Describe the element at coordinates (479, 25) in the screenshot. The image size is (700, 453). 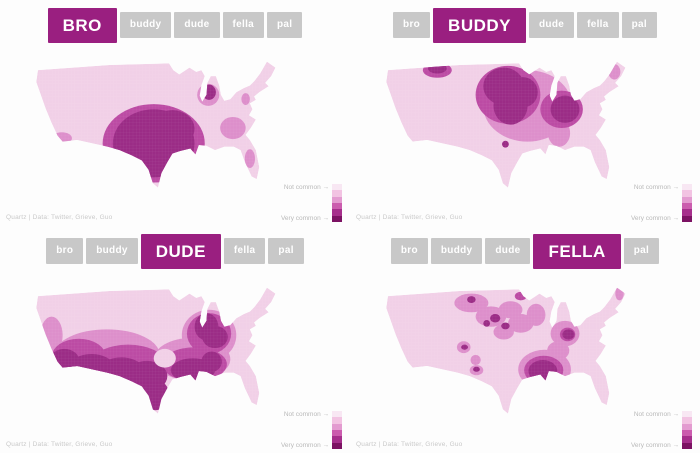
I see `tab-buddy-active: BUDDY` at that location.